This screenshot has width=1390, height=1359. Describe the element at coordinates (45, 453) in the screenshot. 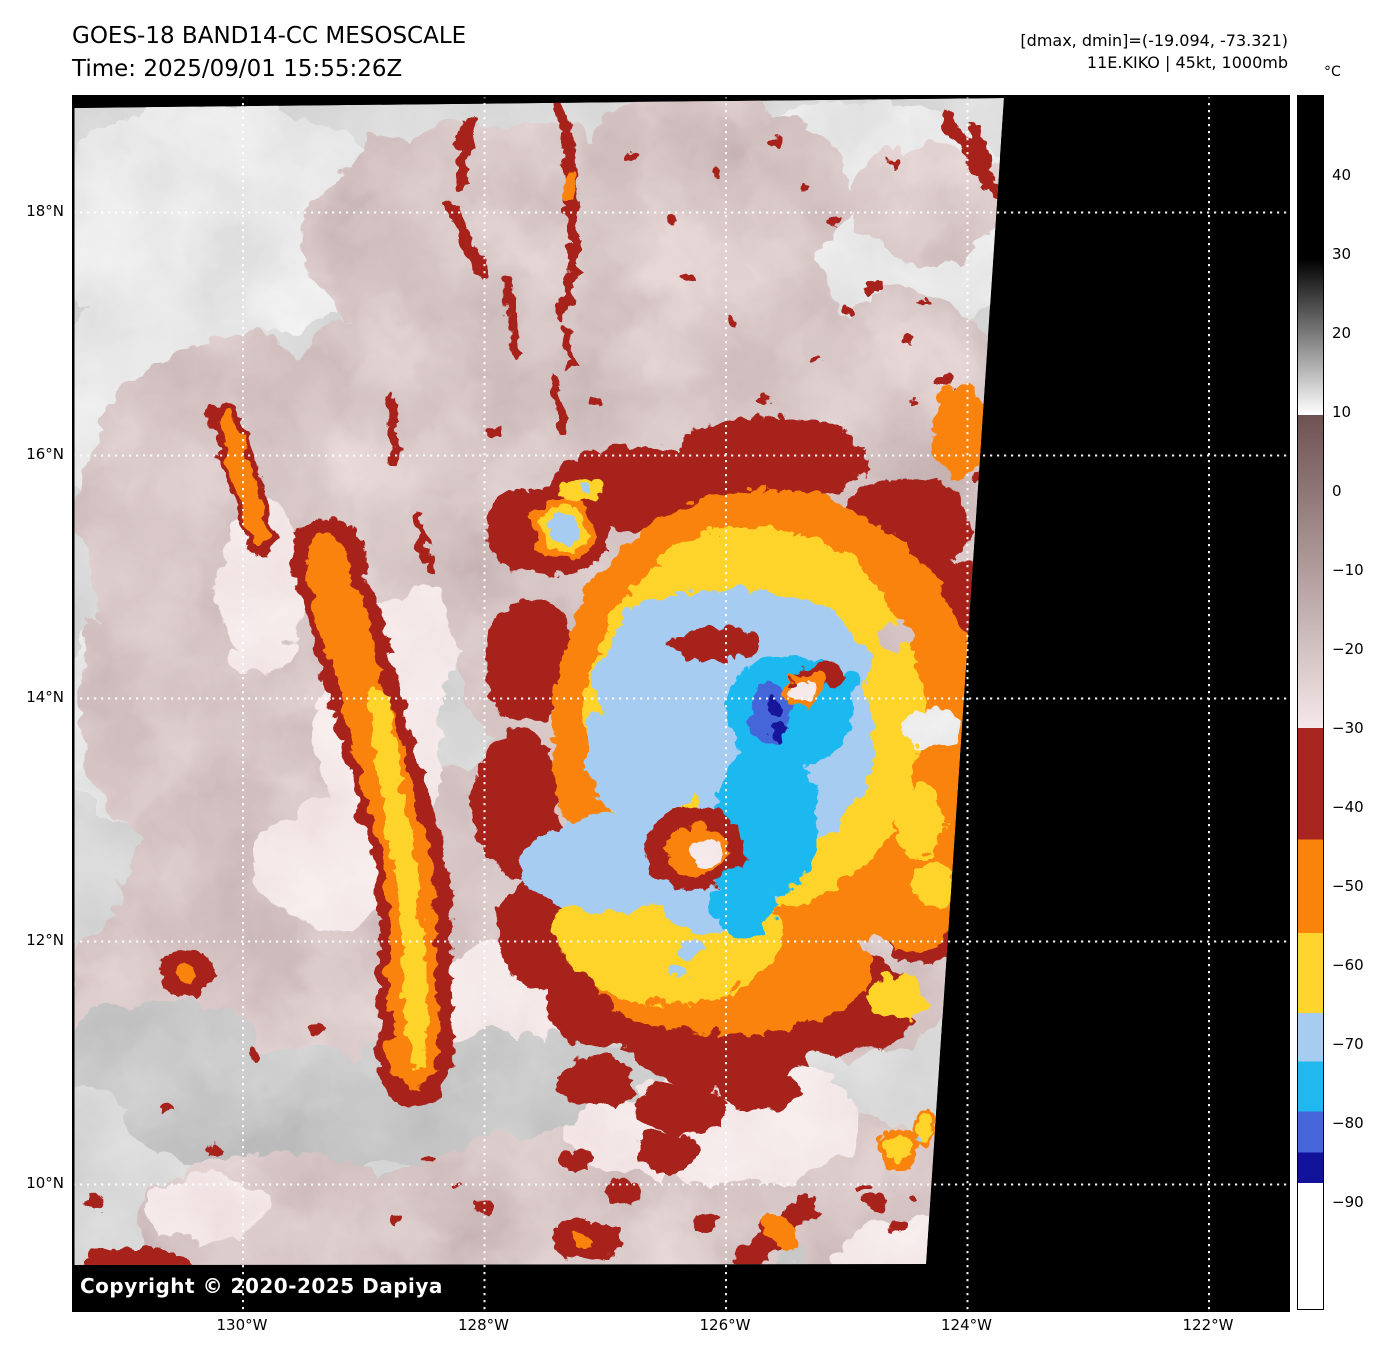

I see `lat-tick-label: 16°N` at that location.